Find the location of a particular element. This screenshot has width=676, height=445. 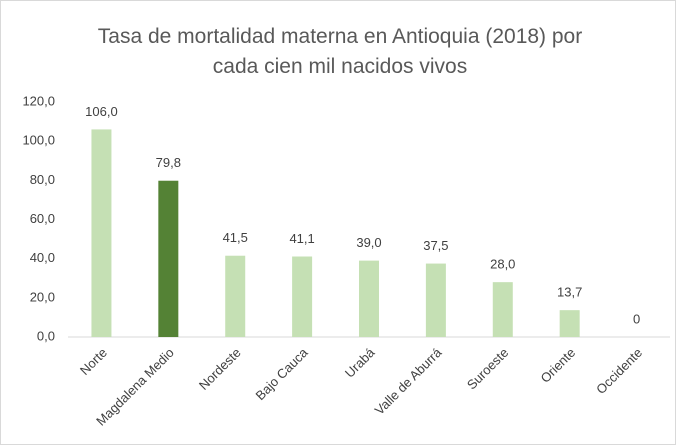

y-tick-label: 40,0 is located at coordinates (42, 257).